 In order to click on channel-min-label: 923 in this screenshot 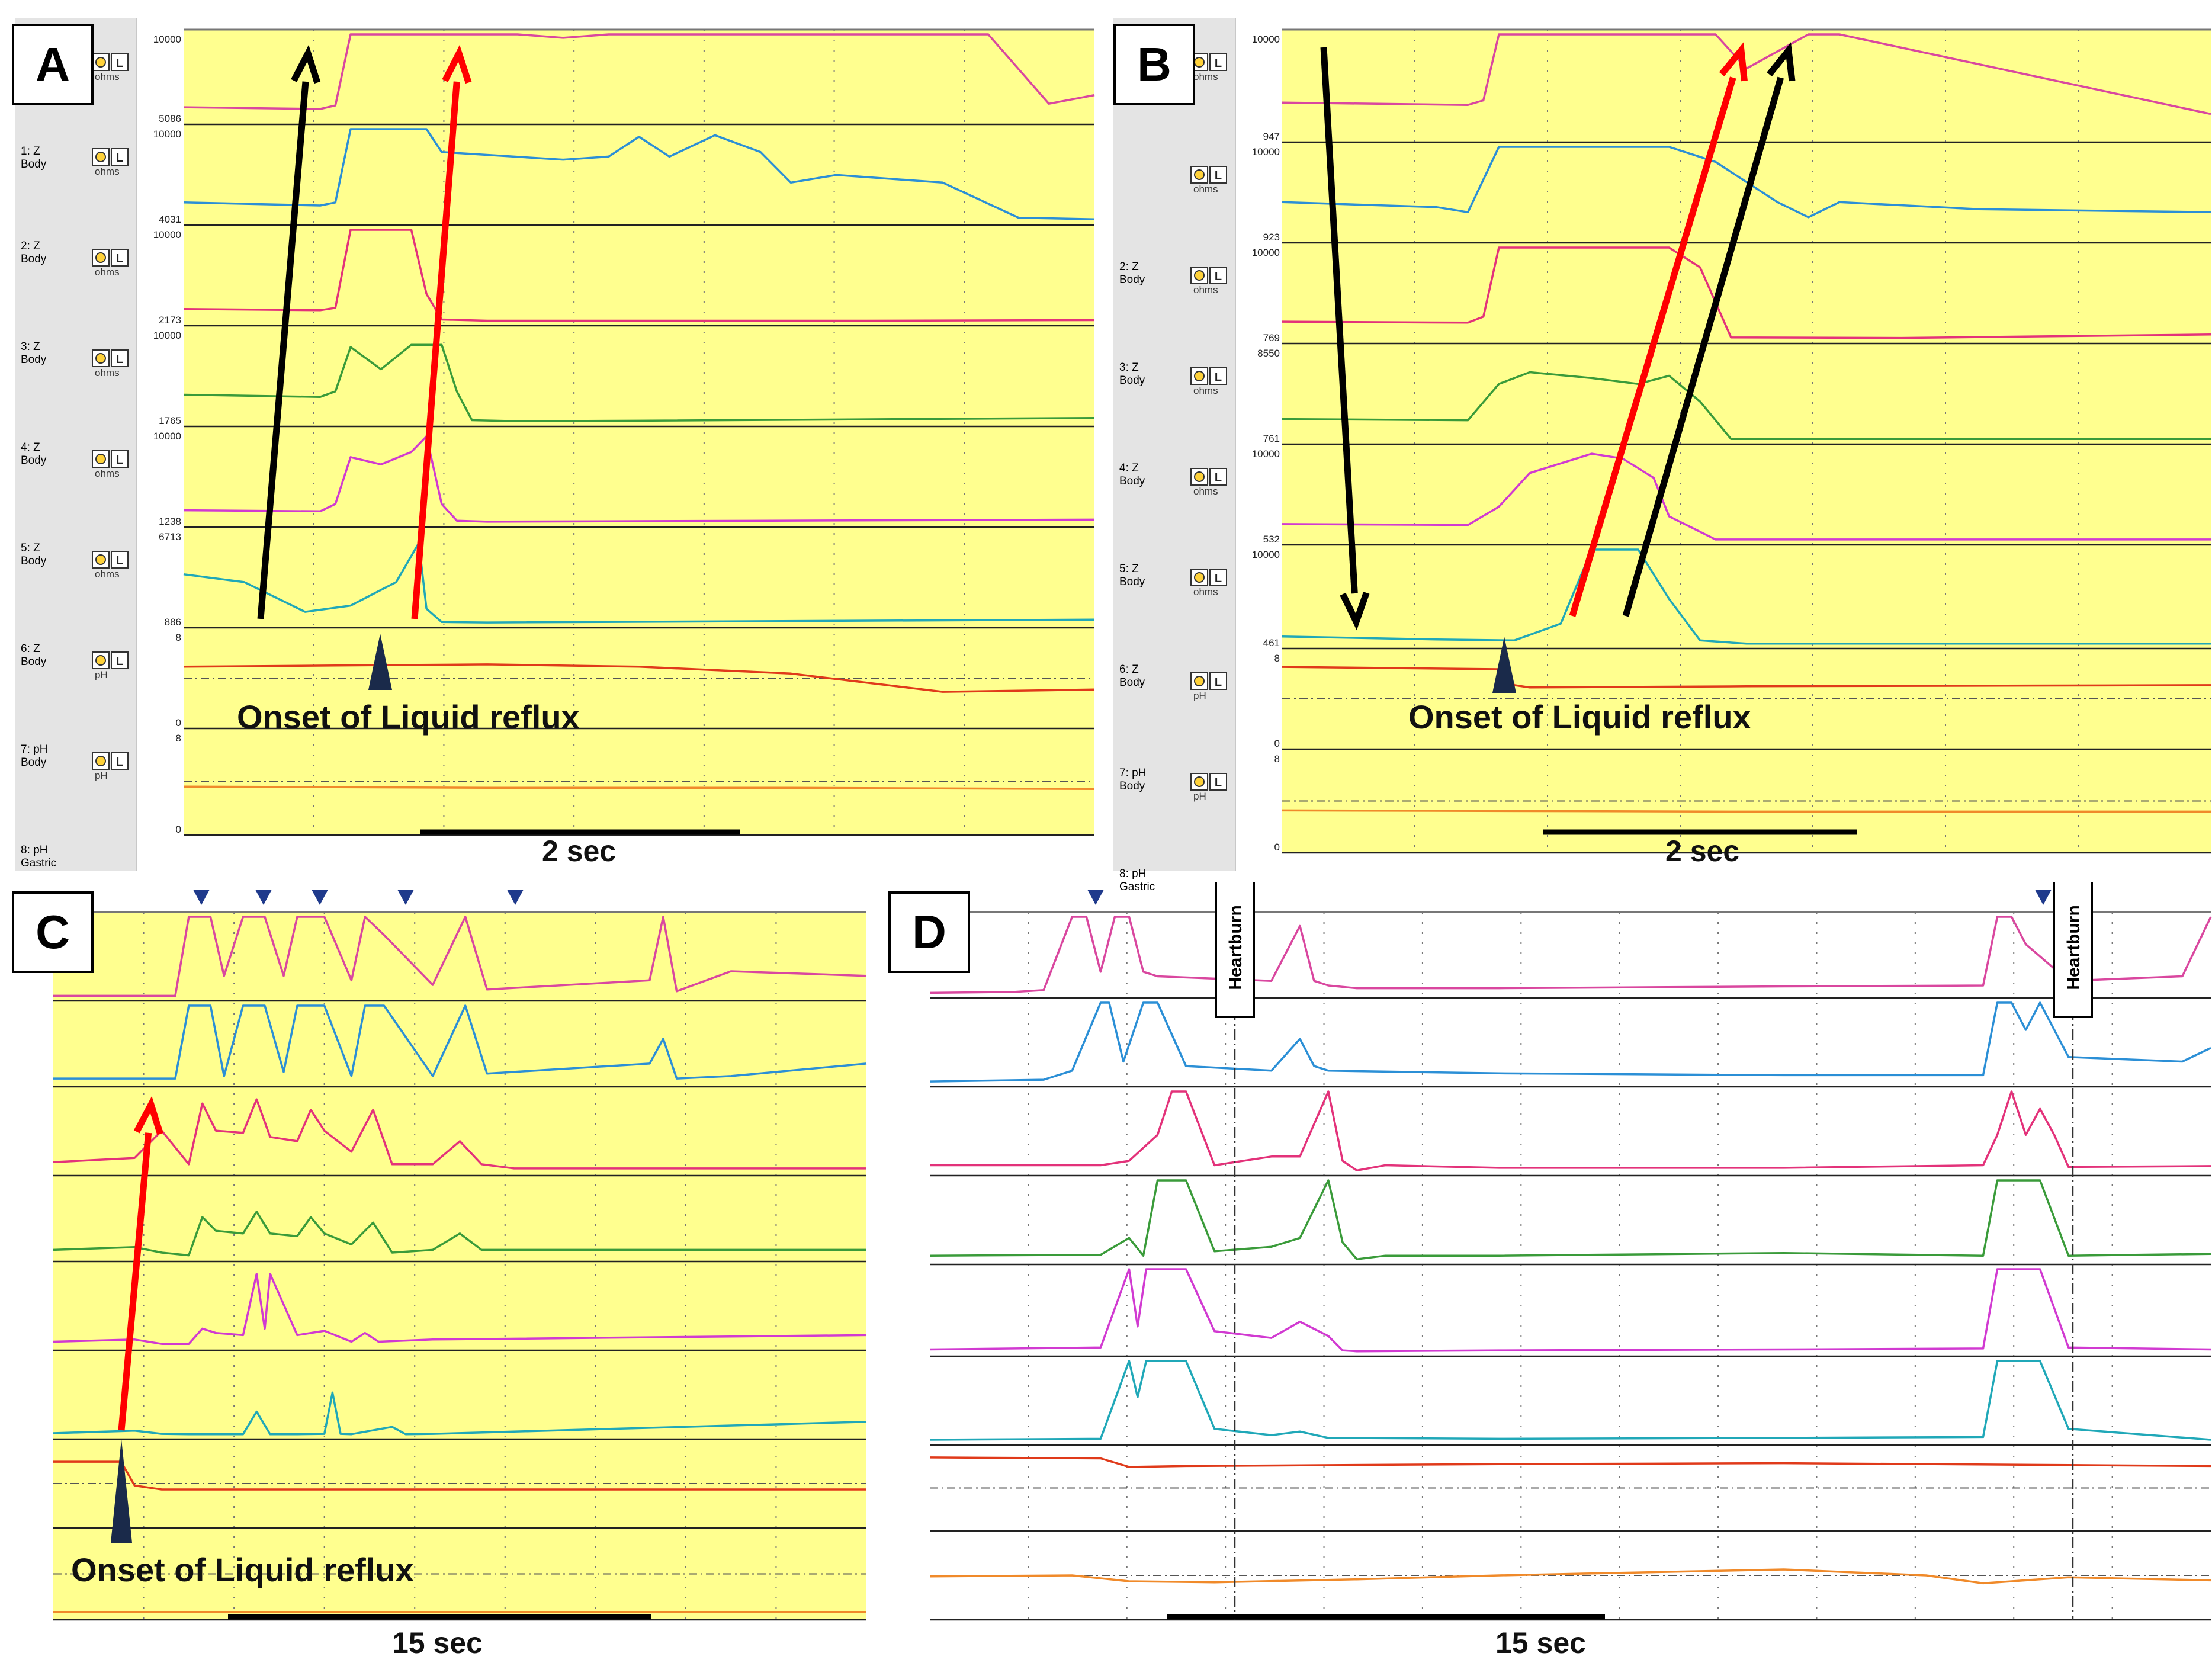, I will do `click(1271, 237)`.